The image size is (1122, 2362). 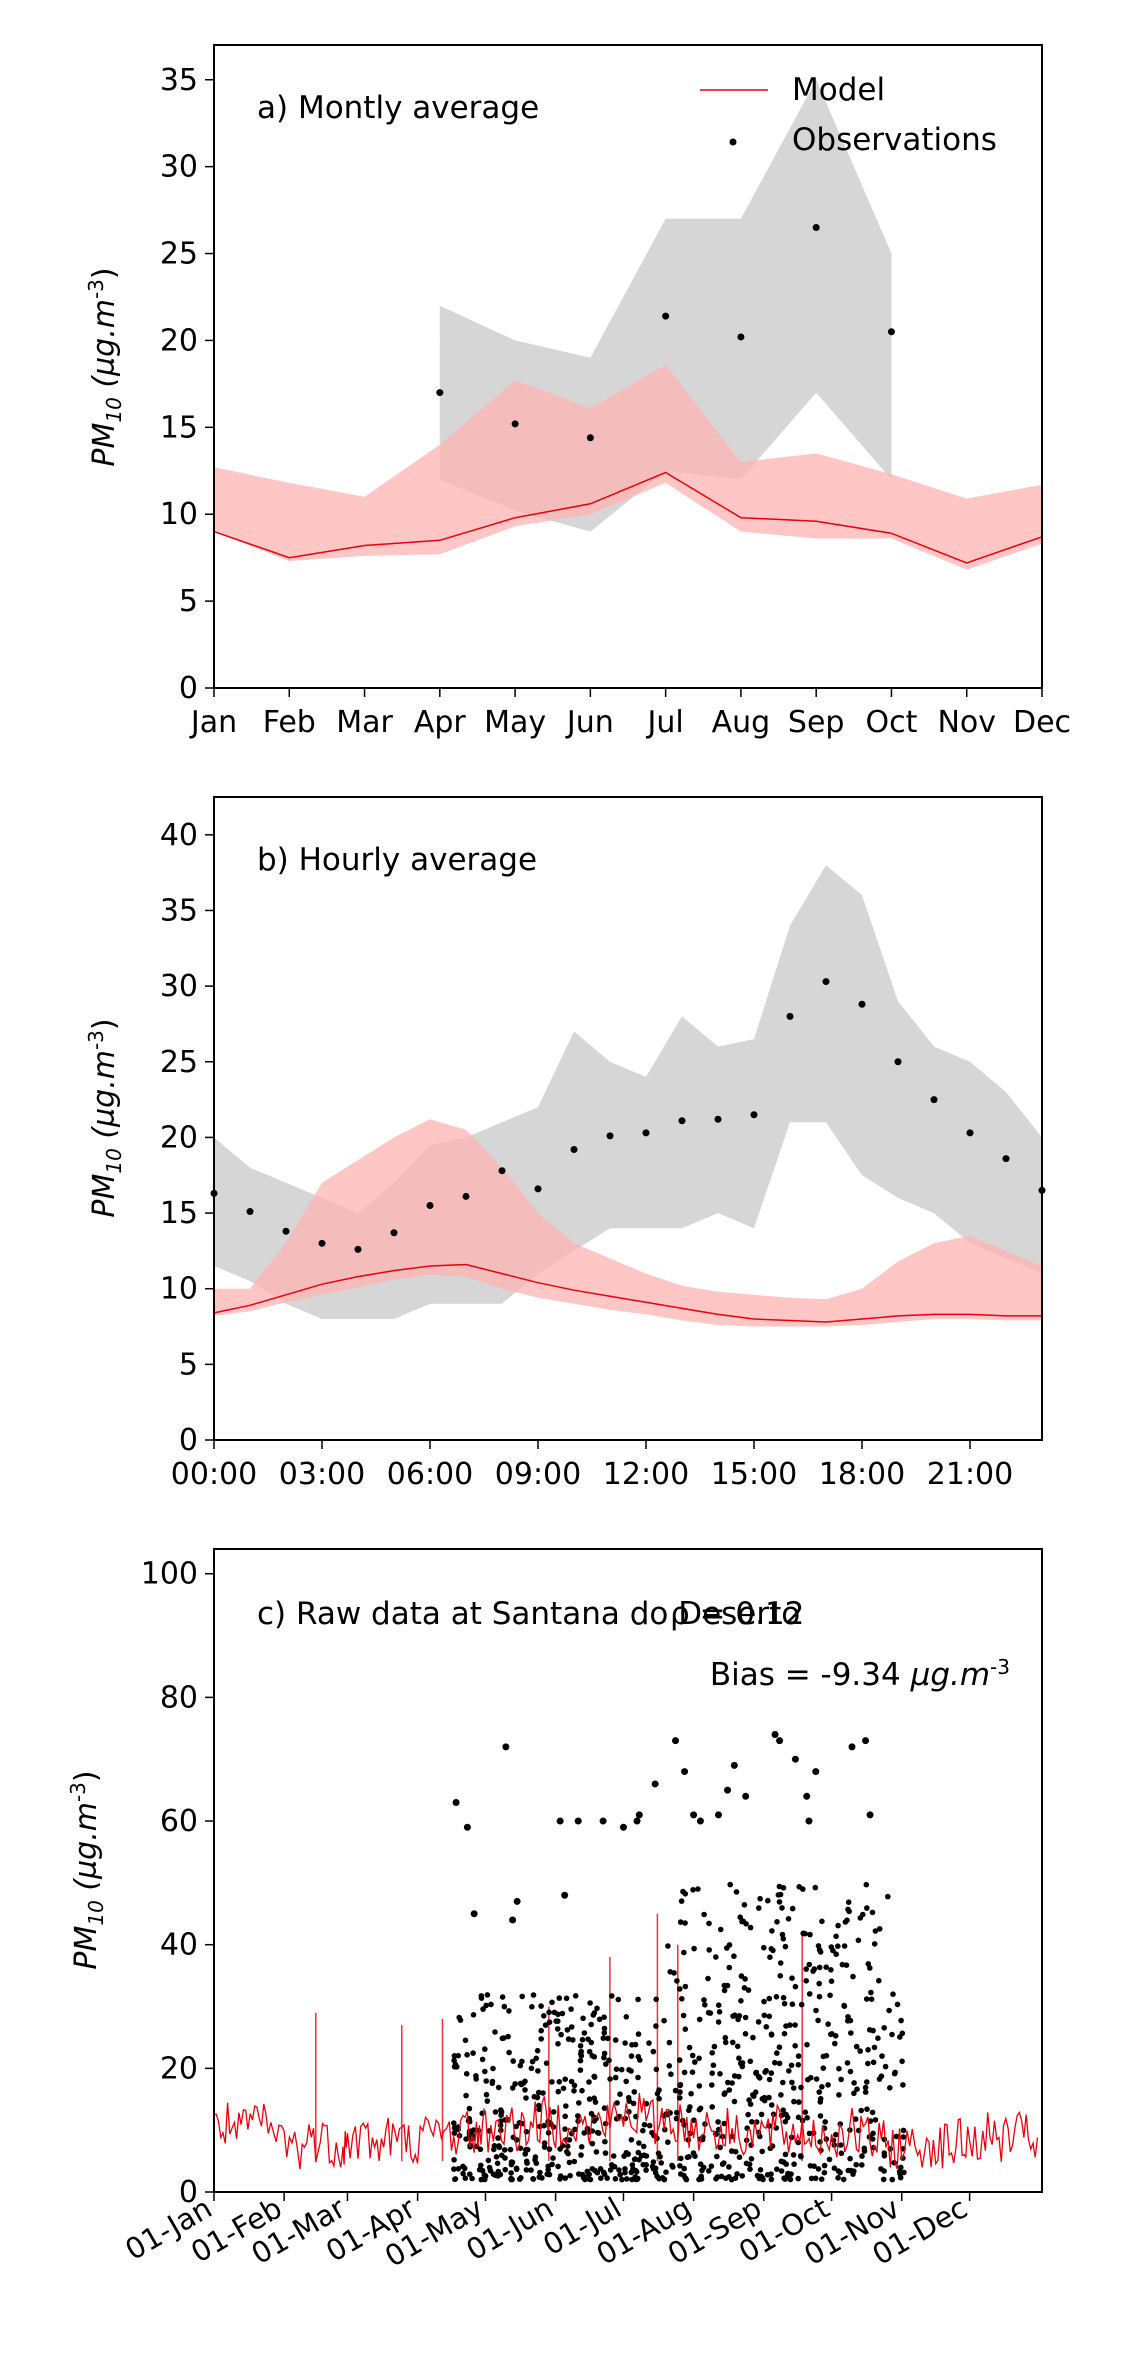 I want to click on x-tick-label: Jan, so click(x=213, y=722).